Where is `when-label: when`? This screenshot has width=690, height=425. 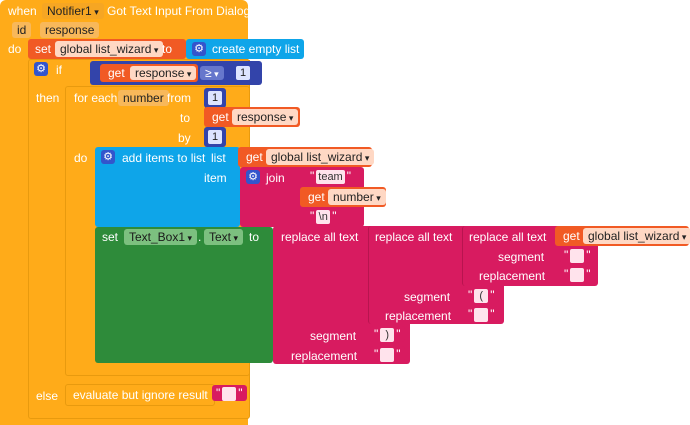
when-label: when is located at coordinates (22, 11).